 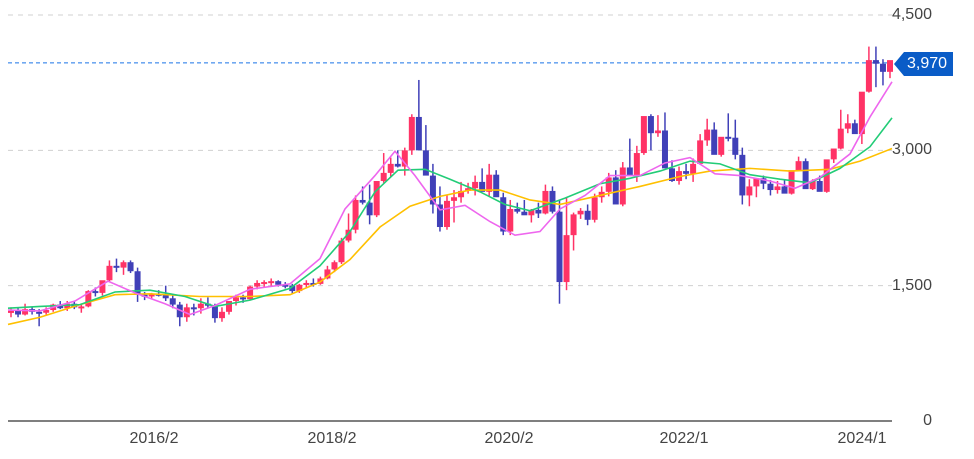 What do you see at coordinates (911, 14) in the screenshot?
I see `y-tick-label: 4,500` at bounding box center [911, 14].